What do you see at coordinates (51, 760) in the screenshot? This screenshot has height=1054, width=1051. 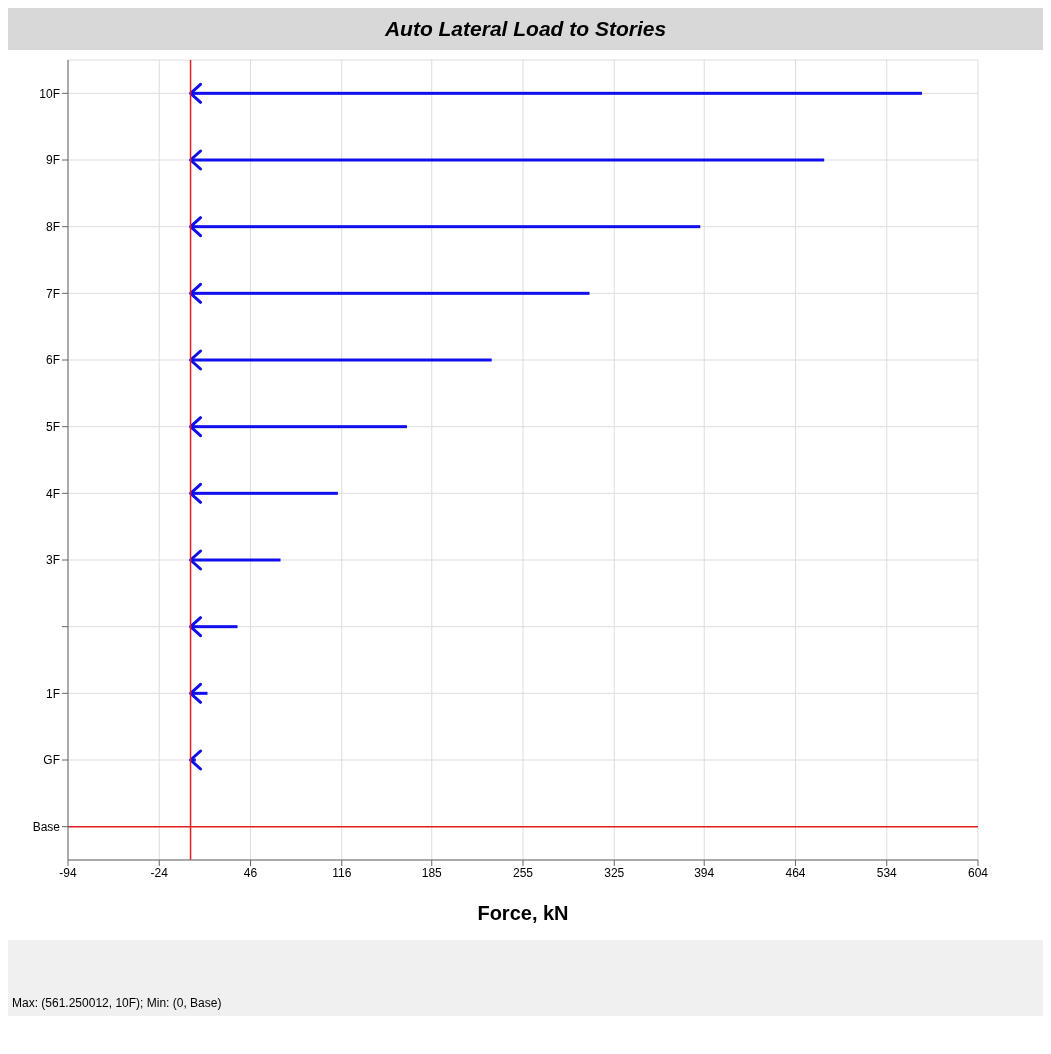 I see `y-tick-label: GF` at bounding box center [51, 760].